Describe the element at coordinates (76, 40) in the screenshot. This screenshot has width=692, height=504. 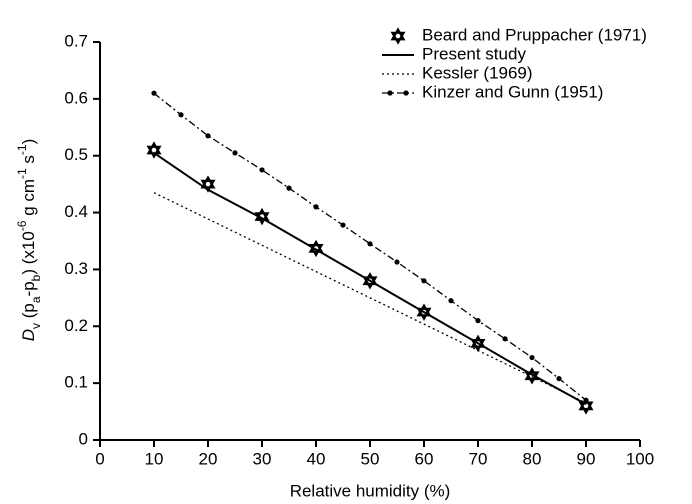
I see `y-tick-label: 0.7` at that location.